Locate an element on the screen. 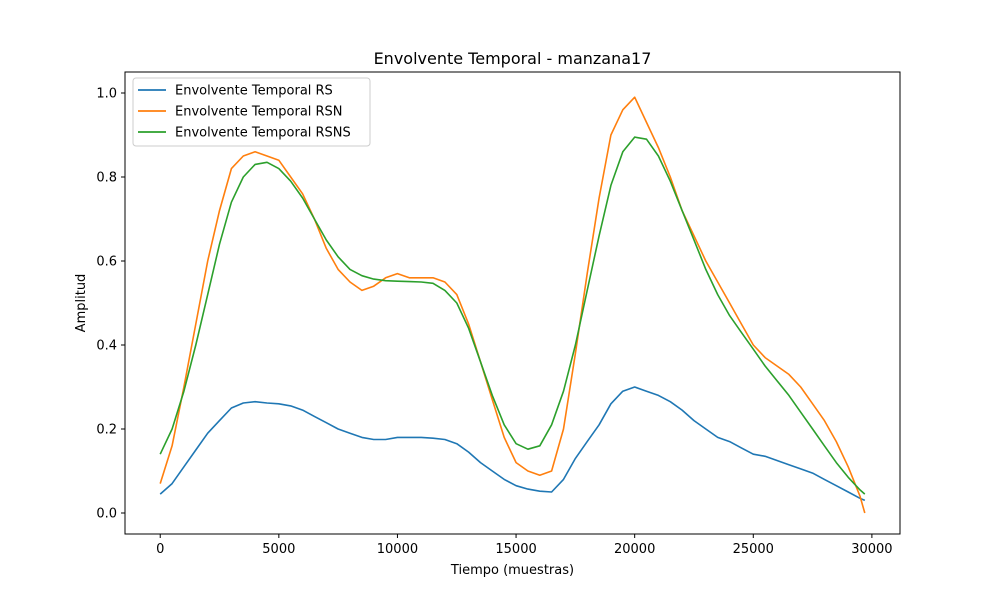 This screenshot has height=600, width=1000. y-tick-label: 0.4 is located at coordinates (106, 346).